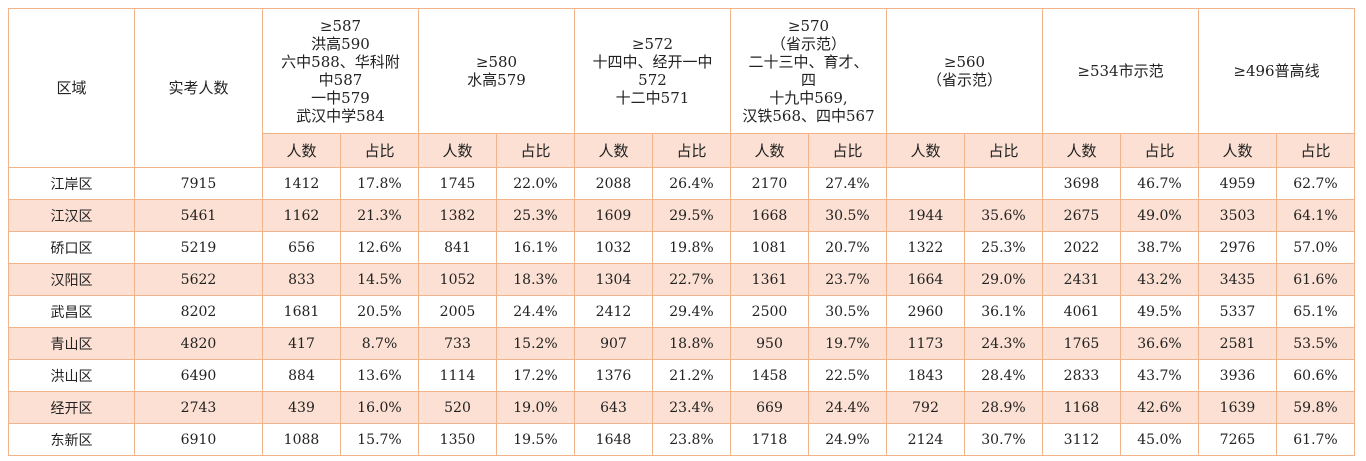 The width and height of the screenshot is (1366, 461). Describe the element at coordinates (198, 88) in the screenshot. I see `exam-count-header: 实考人数` at that location.